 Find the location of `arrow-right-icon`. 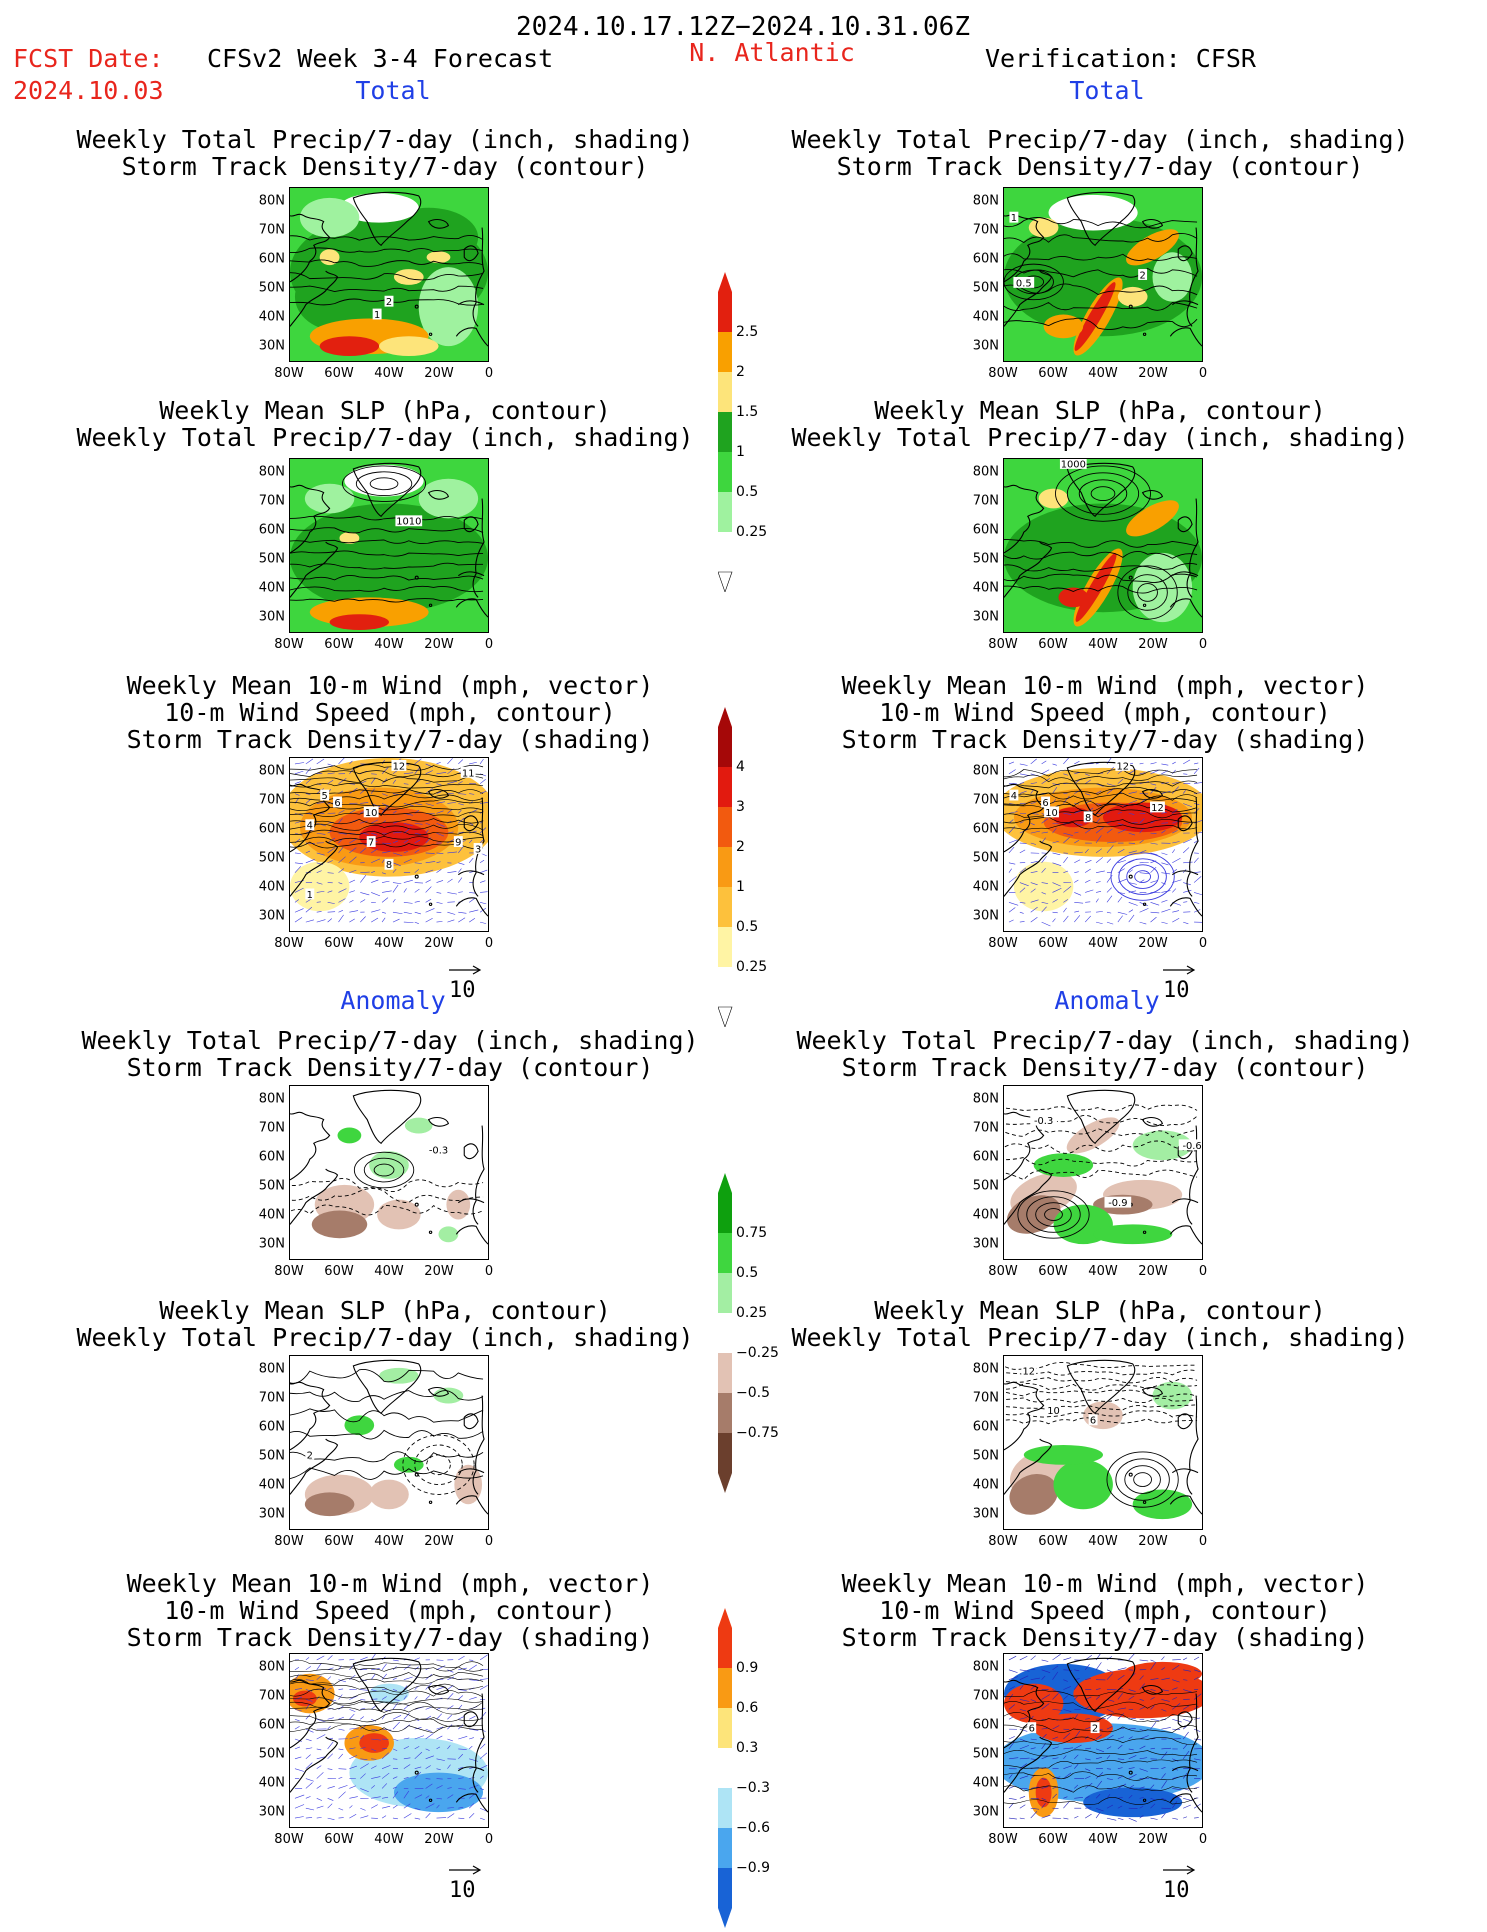

arrow-right-icon is located at coordinates (1180, 1870).